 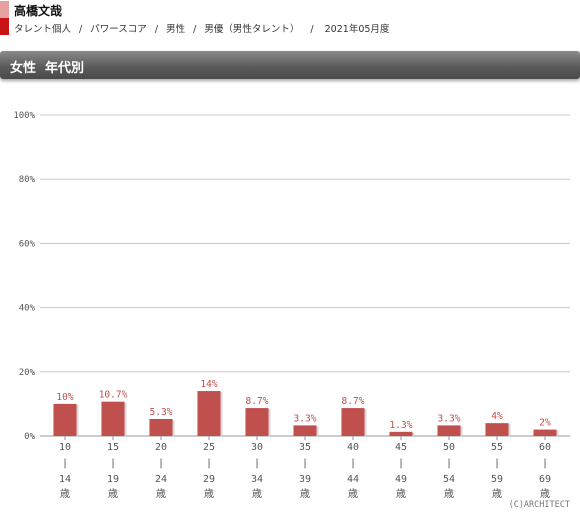 I want to click on data-label: 4%, so click(x=497, y=416).